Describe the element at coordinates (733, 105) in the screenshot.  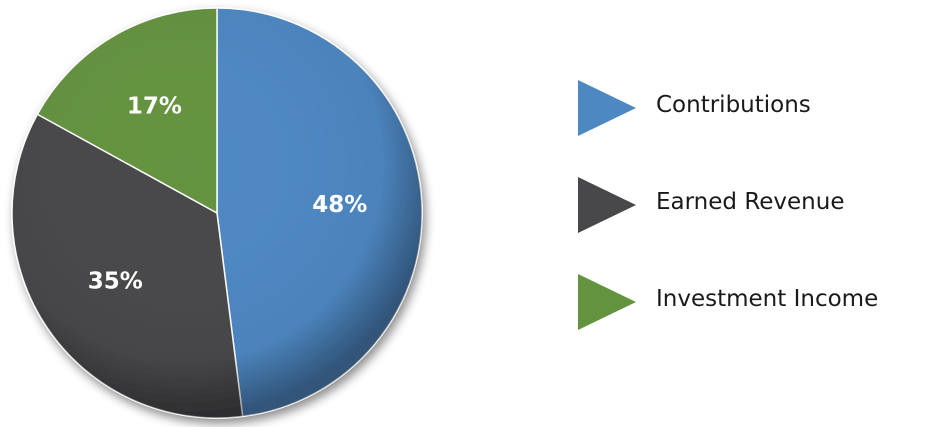
I see `legend-label-contributions: Contributions` at that location.